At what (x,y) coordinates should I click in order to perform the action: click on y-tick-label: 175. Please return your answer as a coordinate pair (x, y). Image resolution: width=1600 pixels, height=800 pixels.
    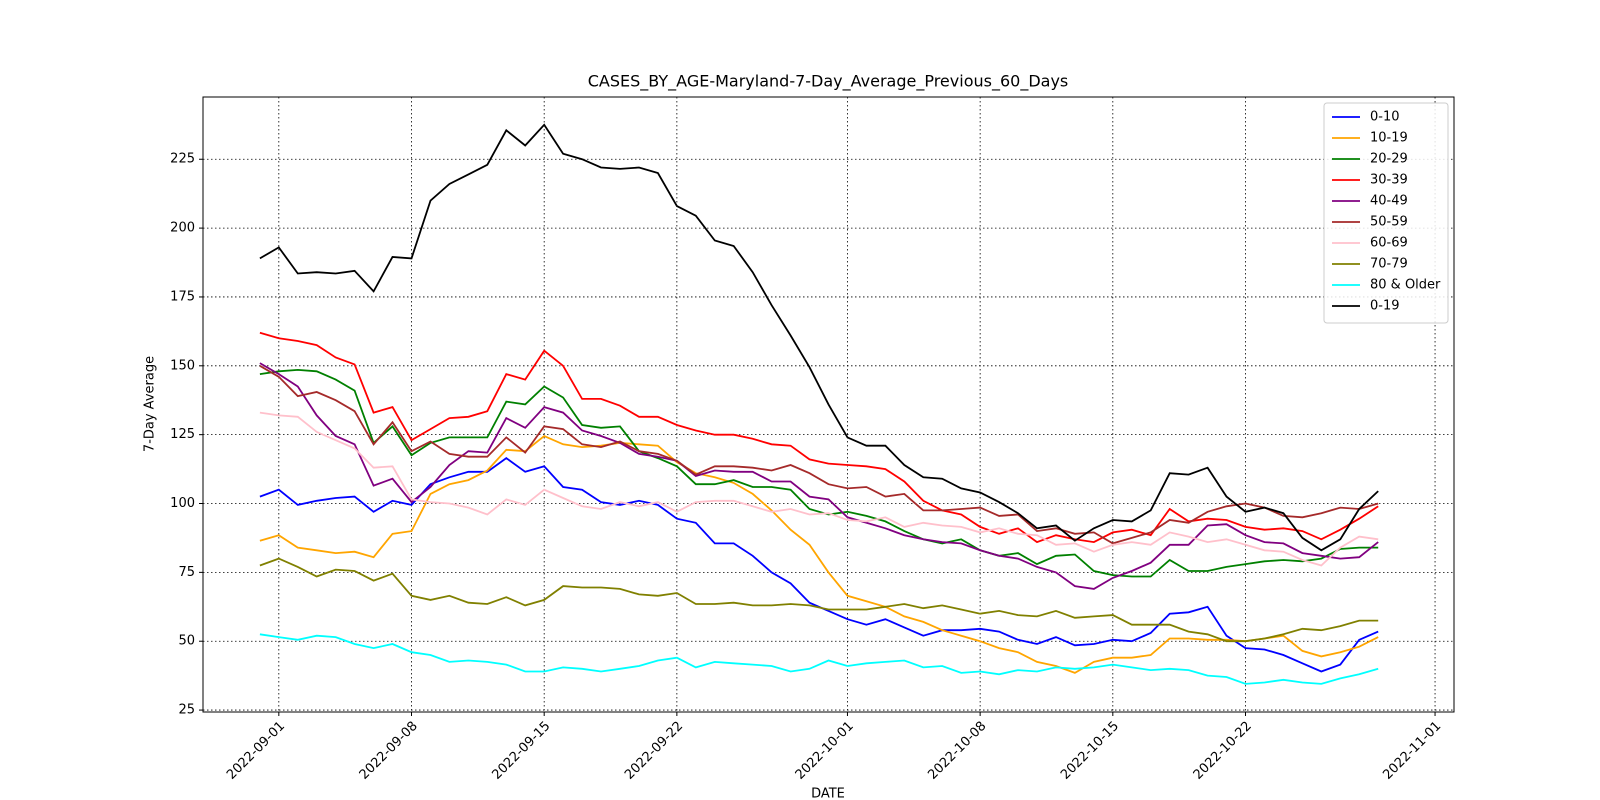
    Looking at the image, I should click on (182, 296).